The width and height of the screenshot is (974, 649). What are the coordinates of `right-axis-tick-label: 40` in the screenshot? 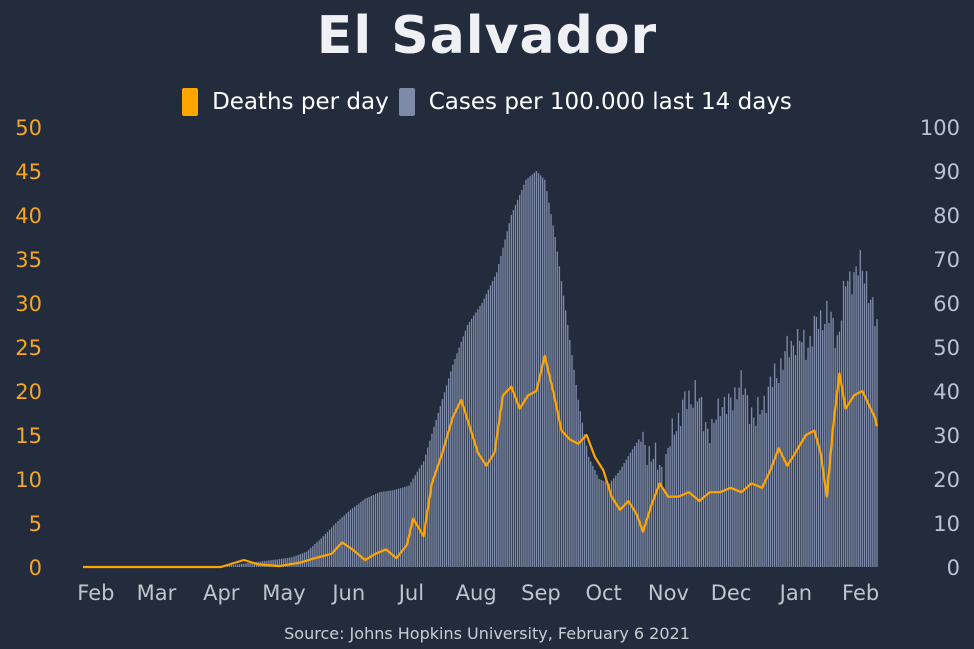 It's located at (946, 392).